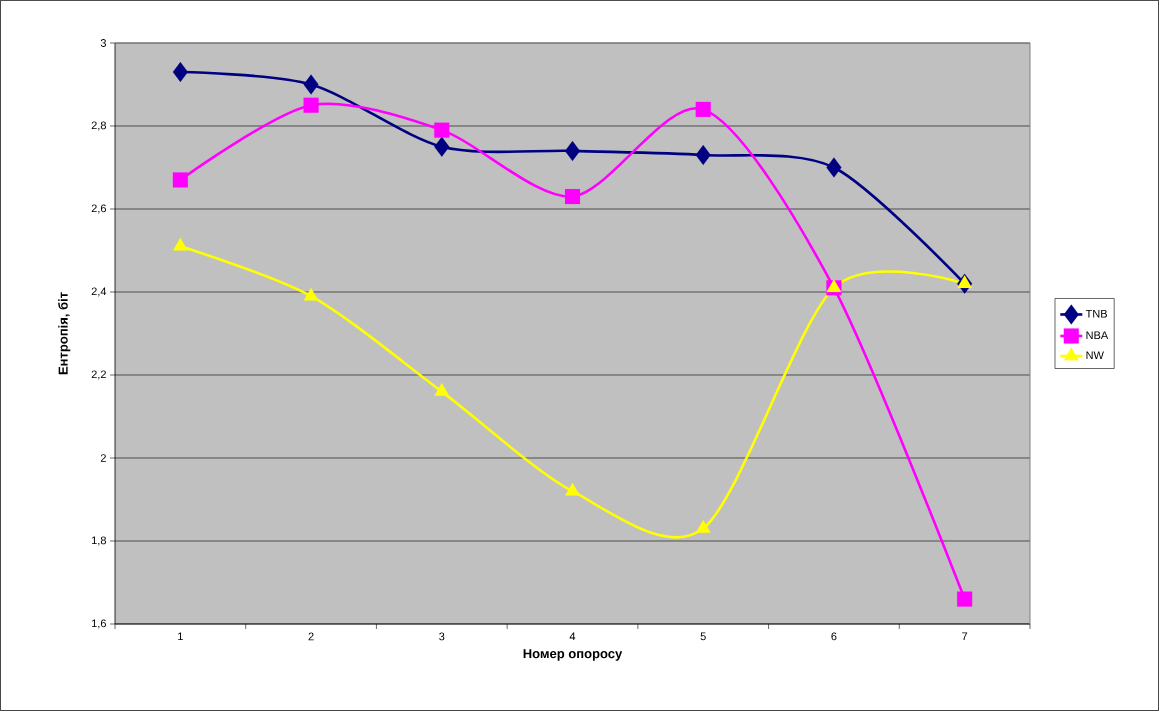 The width and height of the screenshot is (1159, 711). Describe the element at coordinates (573, 655) in the screenshot. I see `x-axis-title: Номер опоросу` at that location.